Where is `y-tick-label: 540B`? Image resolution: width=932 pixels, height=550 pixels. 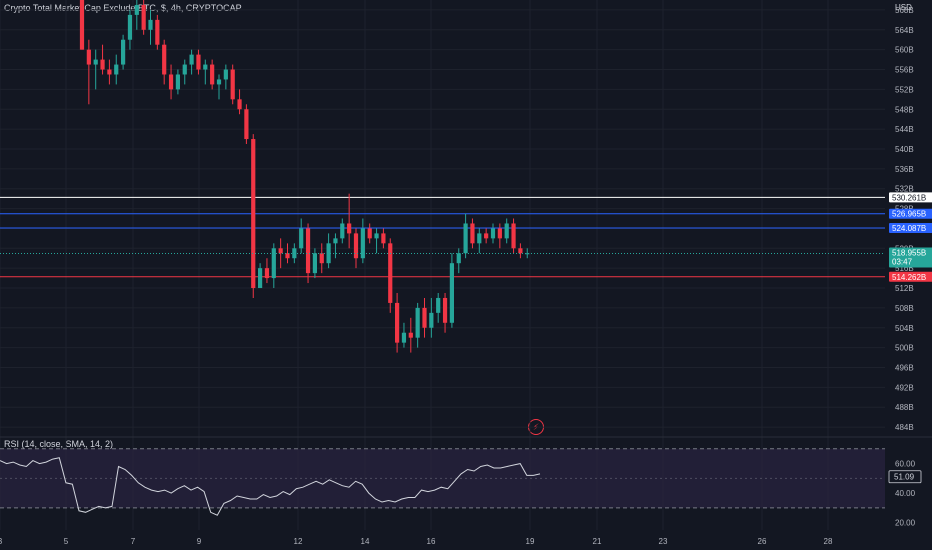
y-tick-label: 540B is located at coordinates (904, 149).